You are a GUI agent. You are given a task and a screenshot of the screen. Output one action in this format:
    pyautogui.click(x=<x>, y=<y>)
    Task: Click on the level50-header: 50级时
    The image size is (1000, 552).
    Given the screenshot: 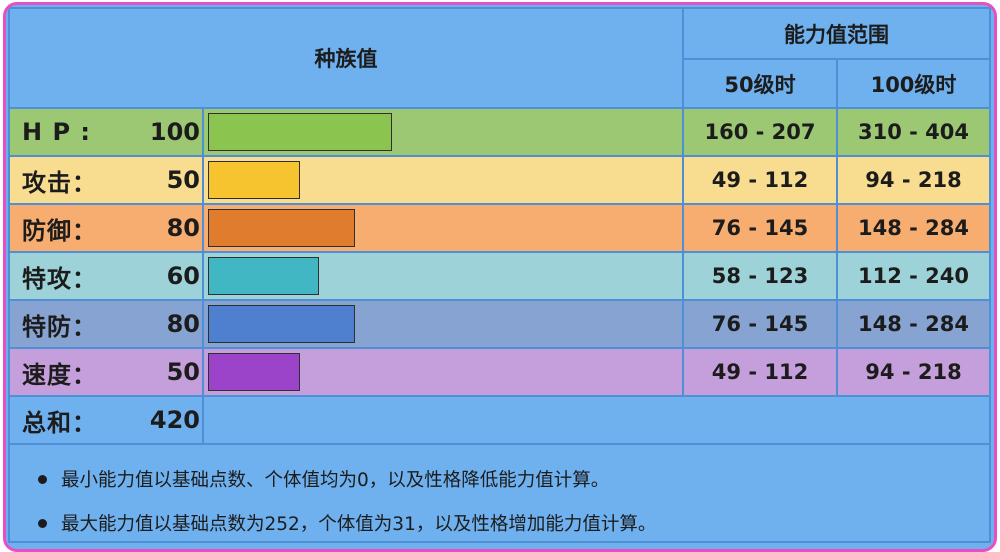 What is the action you would take?
    pyautogui.click(x=760, y=83)
    